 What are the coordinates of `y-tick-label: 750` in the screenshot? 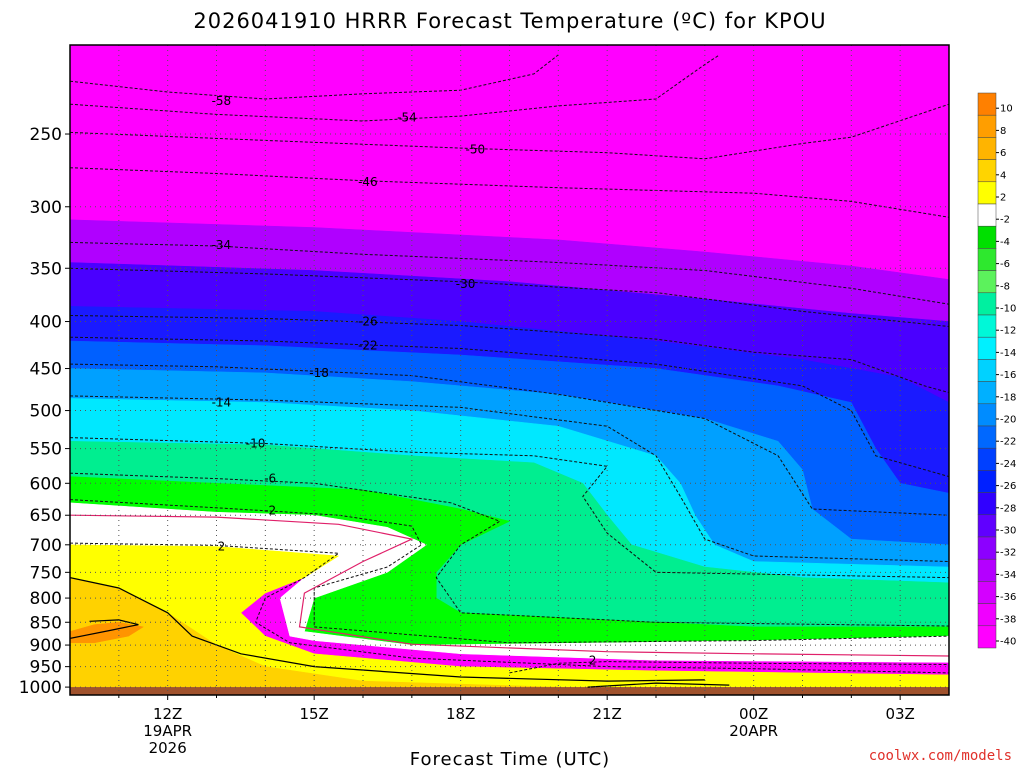 It's located at (46, 573).